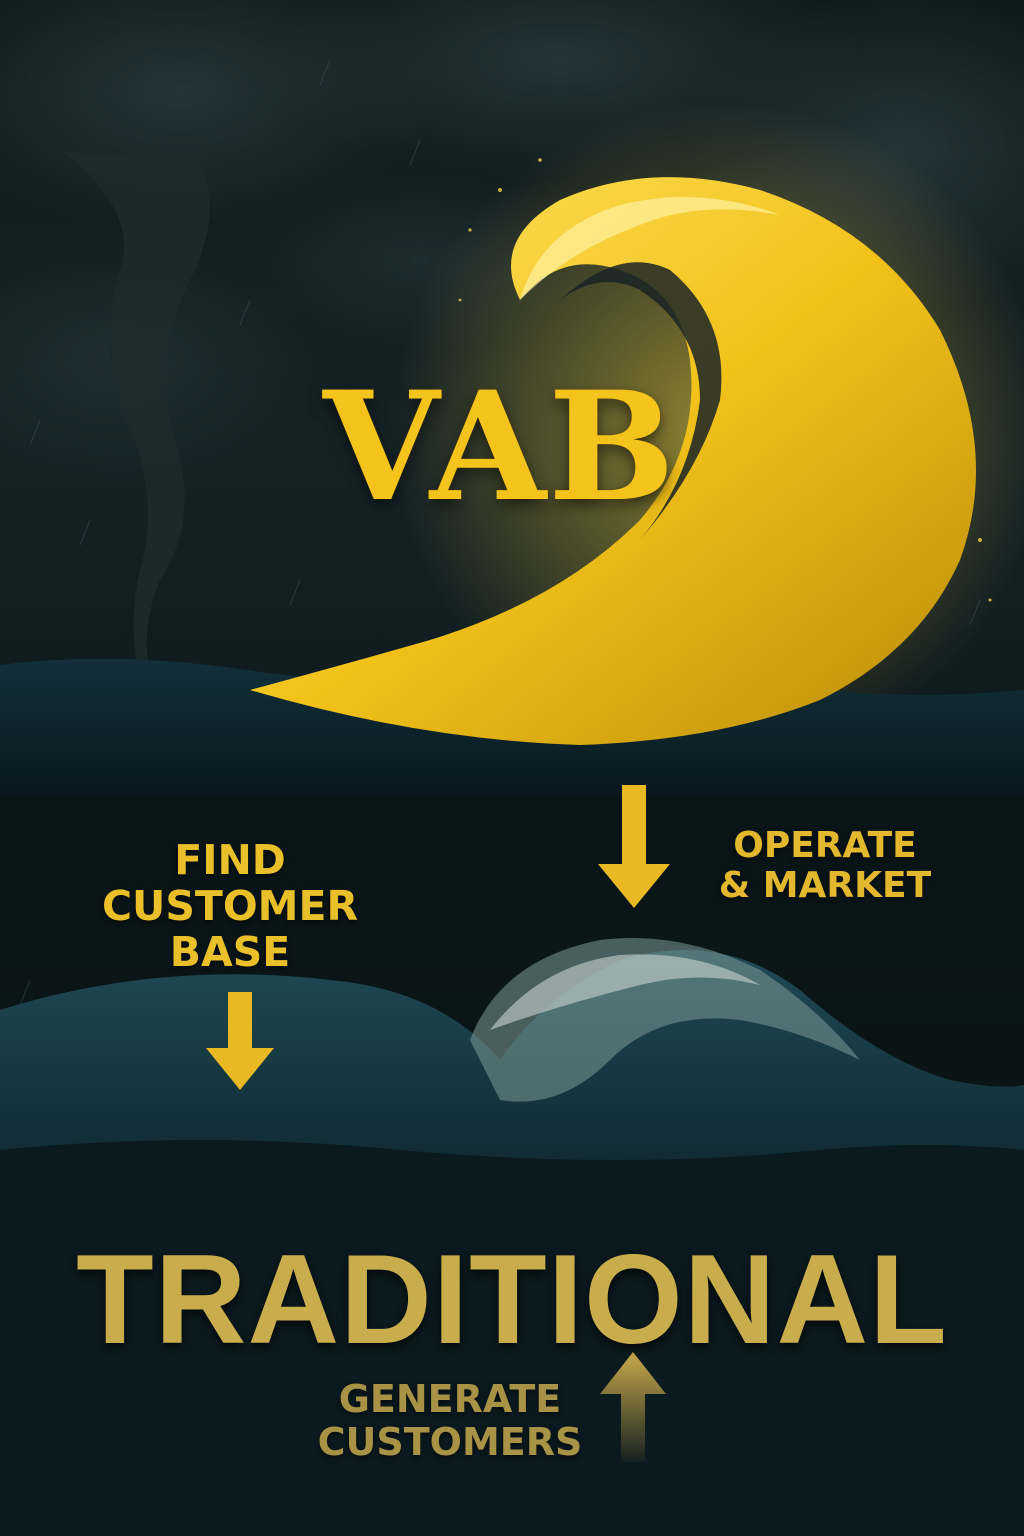  Describe the element at coordinates (135, 410) in the screenshot. I see `tornado-funnel` at that location.